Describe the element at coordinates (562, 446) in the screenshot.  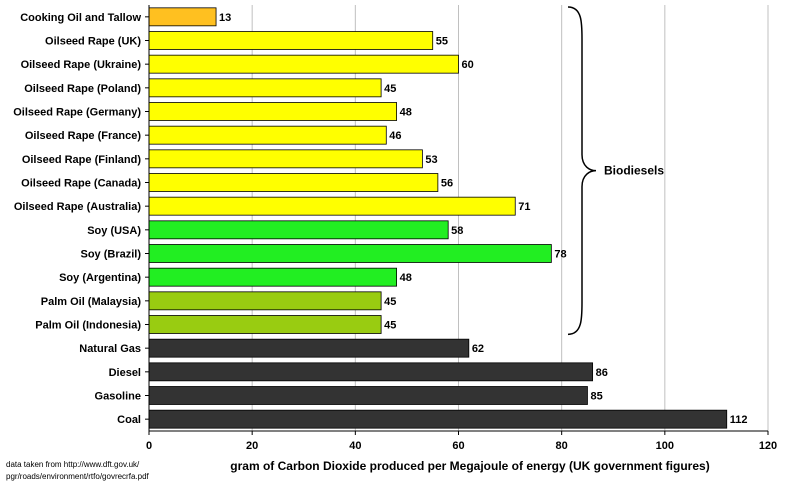
I see `x-tick-label: 80` at that location.